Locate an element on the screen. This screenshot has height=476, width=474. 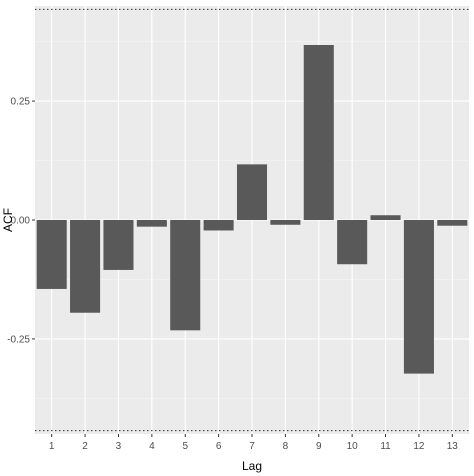
y-tick-label: 0.00 is located at coordinates (21, 221).